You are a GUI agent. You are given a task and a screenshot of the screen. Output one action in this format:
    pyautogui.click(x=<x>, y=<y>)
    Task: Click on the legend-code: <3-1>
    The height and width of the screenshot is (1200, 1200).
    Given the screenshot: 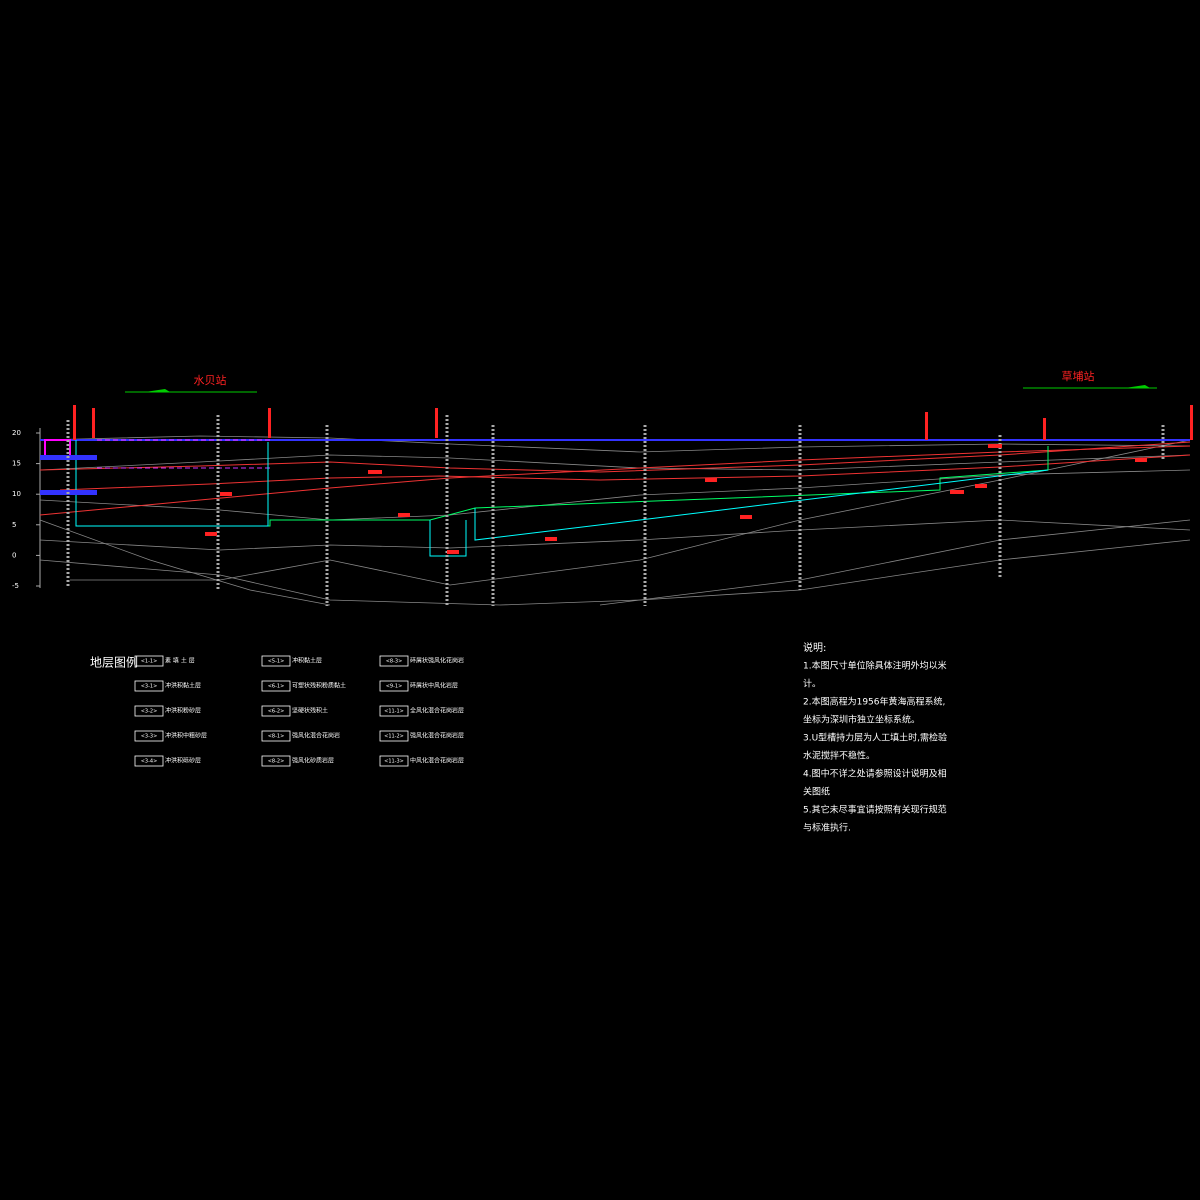 What is the action you would take?
    pyautogui.click(x=149, y=687)
    